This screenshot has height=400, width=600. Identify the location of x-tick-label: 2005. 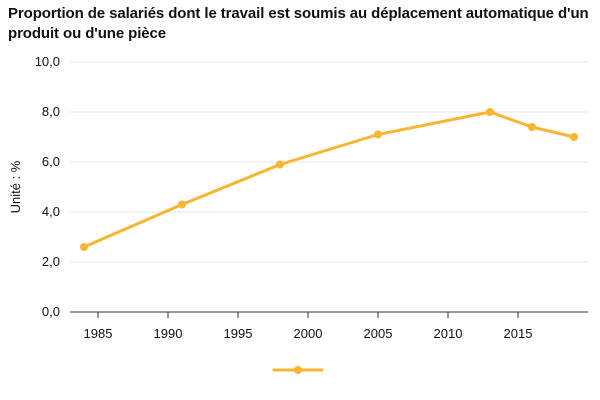
(378, 333).